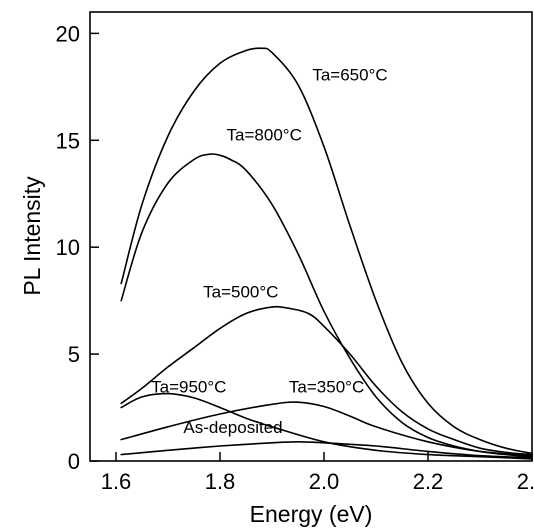 The height and width of the screenshot is (531, 534). What do you see at coordinates (68, 247) in the screenshot?
I see `y-tick-label: 10` at bounding box center [68, 247].